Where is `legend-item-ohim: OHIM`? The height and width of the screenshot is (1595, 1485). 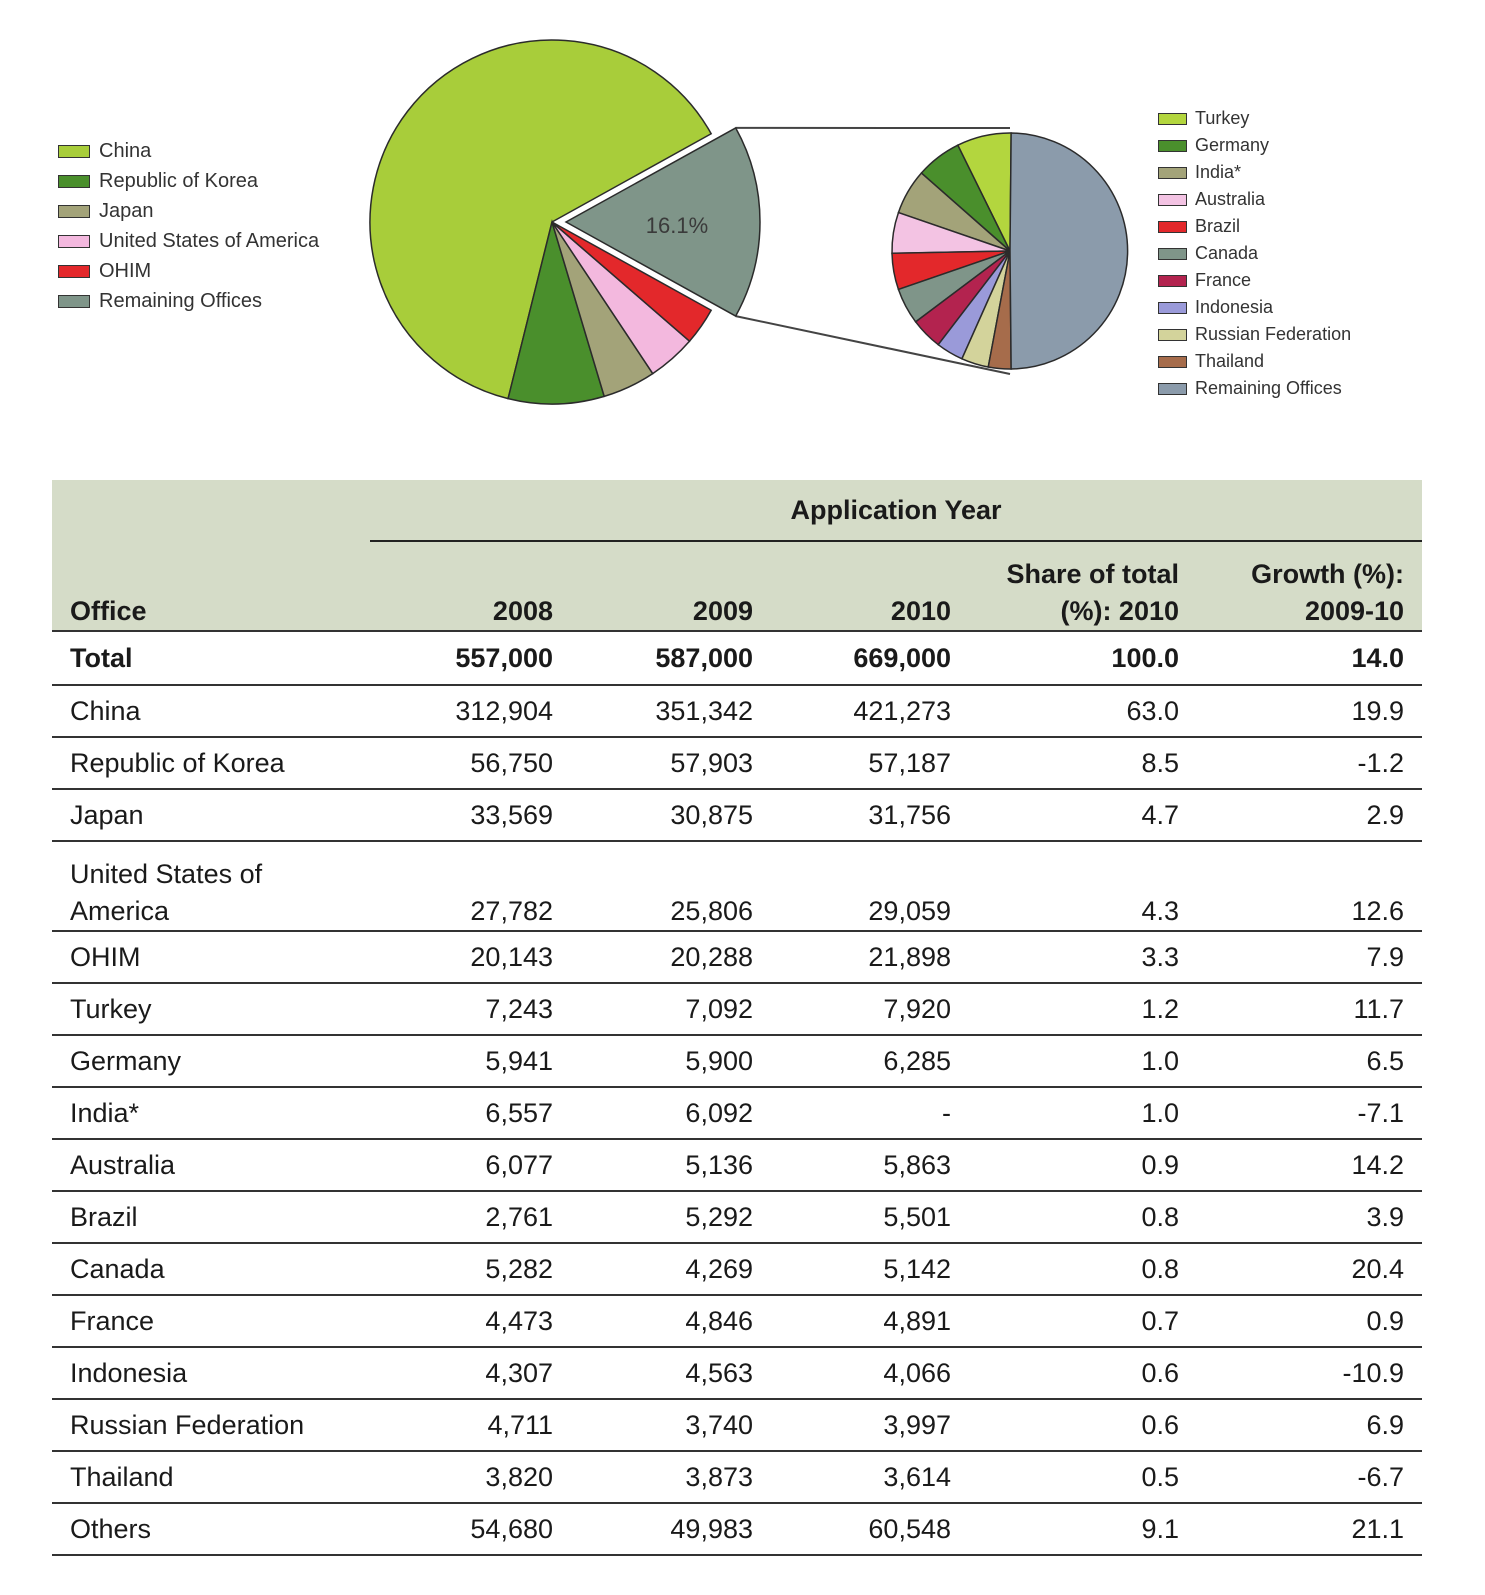
legend-item-ohim: OHIM is located at coordinates (188, 271).